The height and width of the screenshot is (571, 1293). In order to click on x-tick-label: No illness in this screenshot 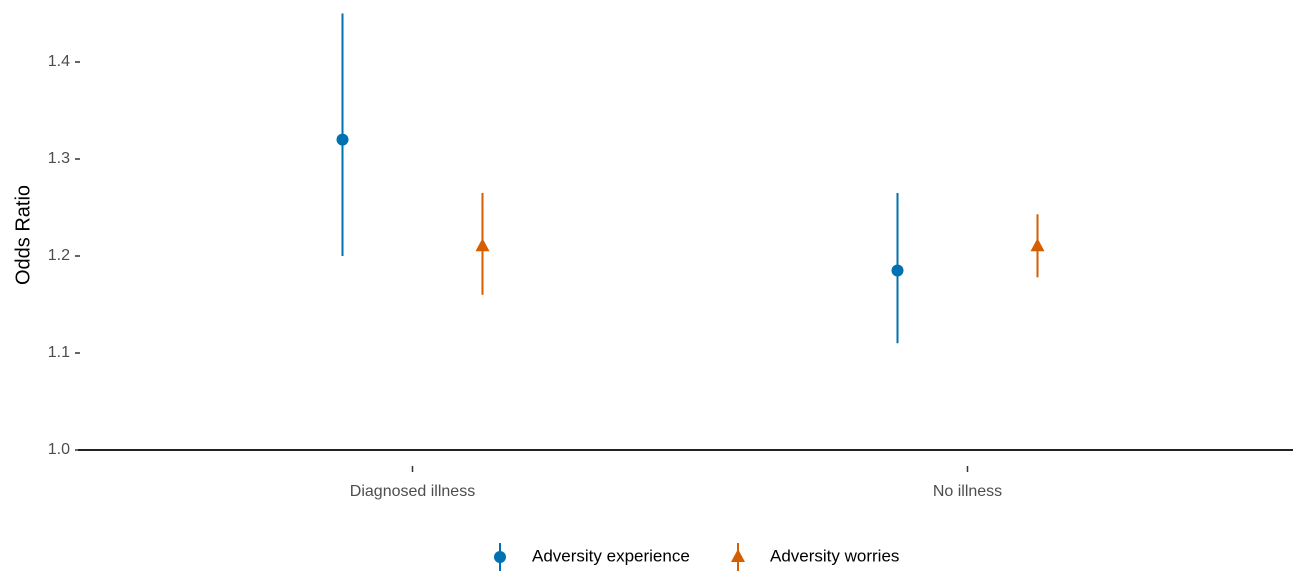, I will do `click(967, 491)`.